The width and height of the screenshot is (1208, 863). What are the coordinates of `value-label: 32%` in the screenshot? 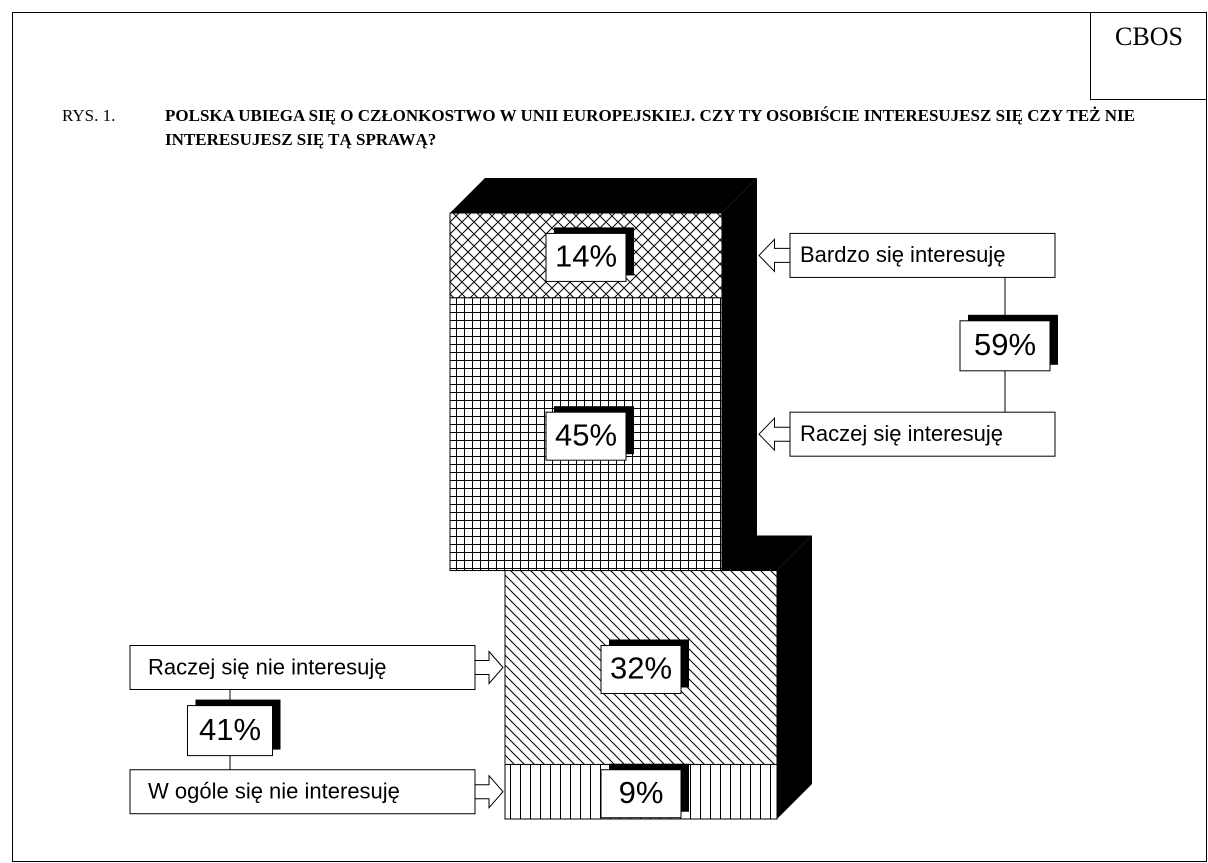 It's located at (641, 668).